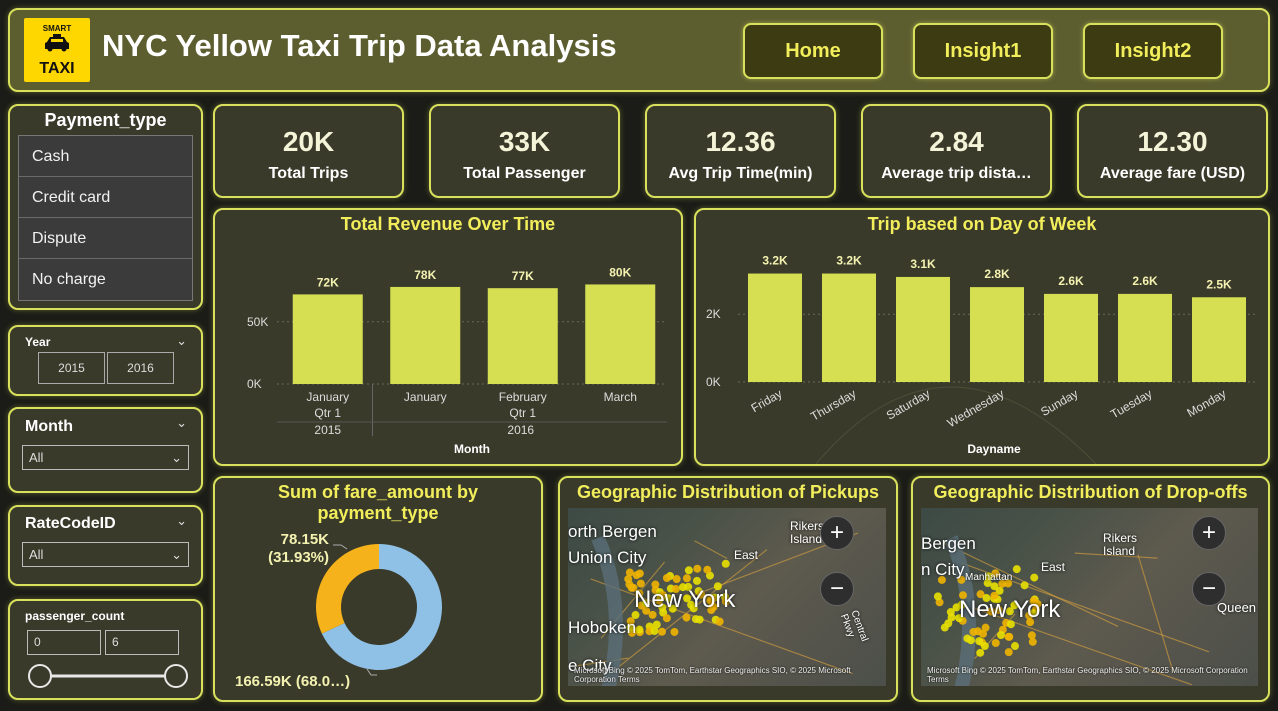 The image size is (1278, 711). I want to click on year-option-2015: 2015, so click(71, 368).